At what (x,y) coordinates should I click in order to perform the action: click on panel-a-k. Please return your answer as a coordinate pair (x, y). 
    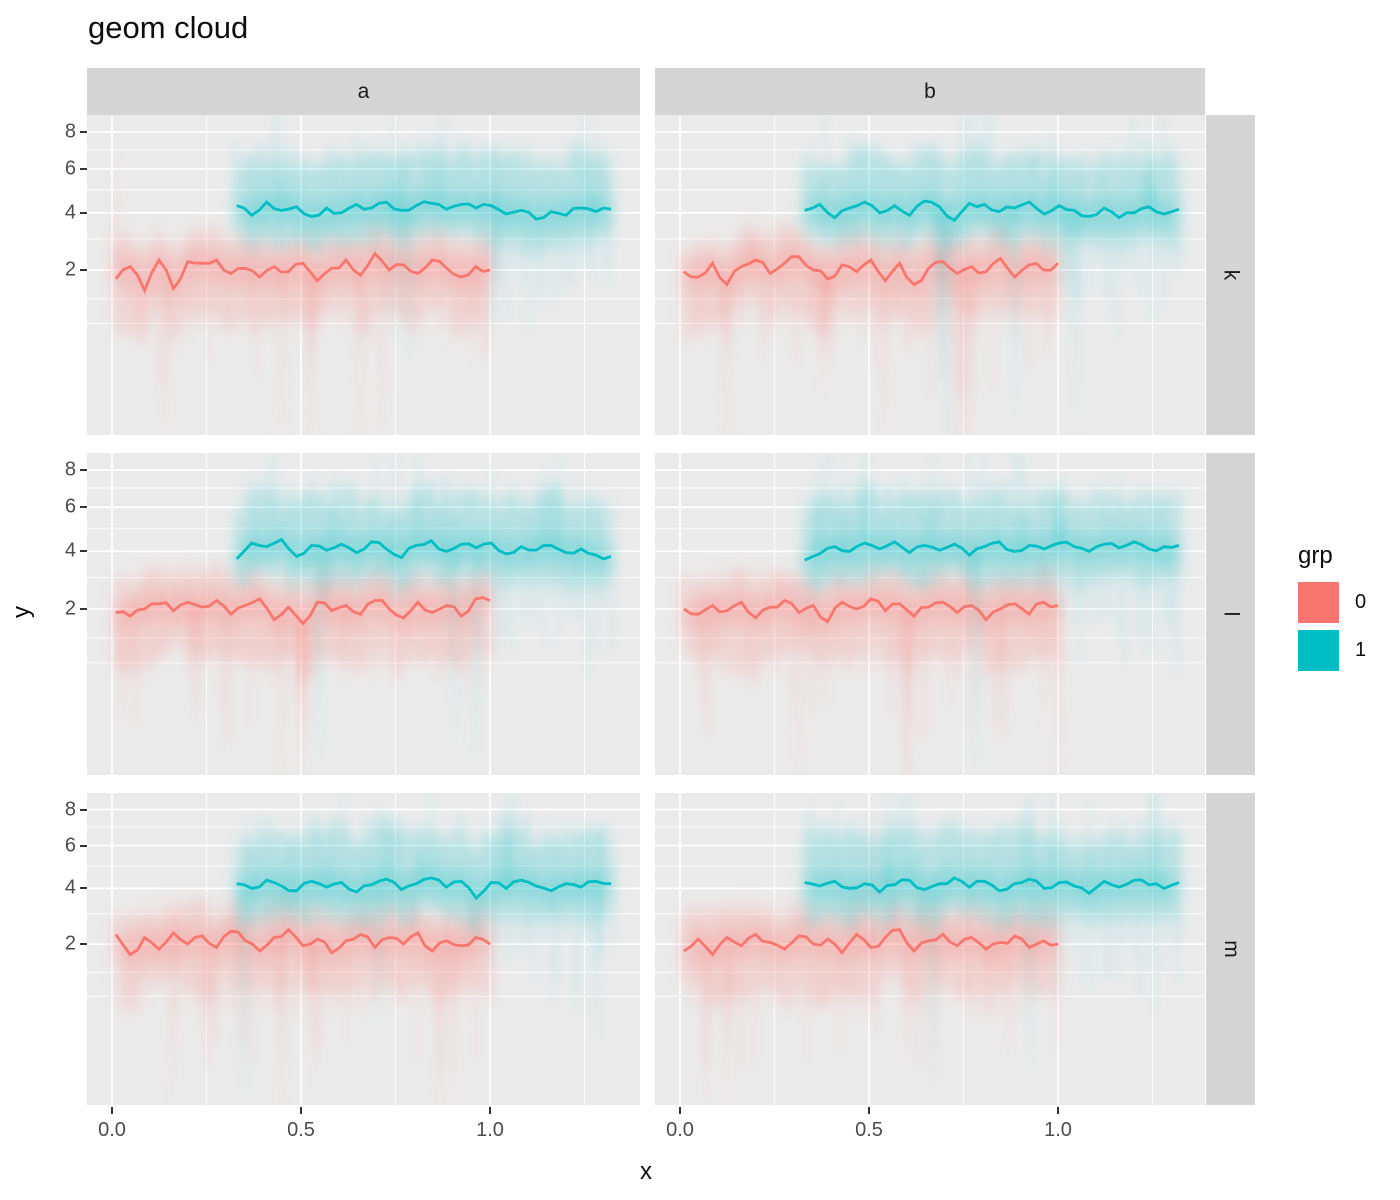
    Looking at the image, I should click on (363, 275).